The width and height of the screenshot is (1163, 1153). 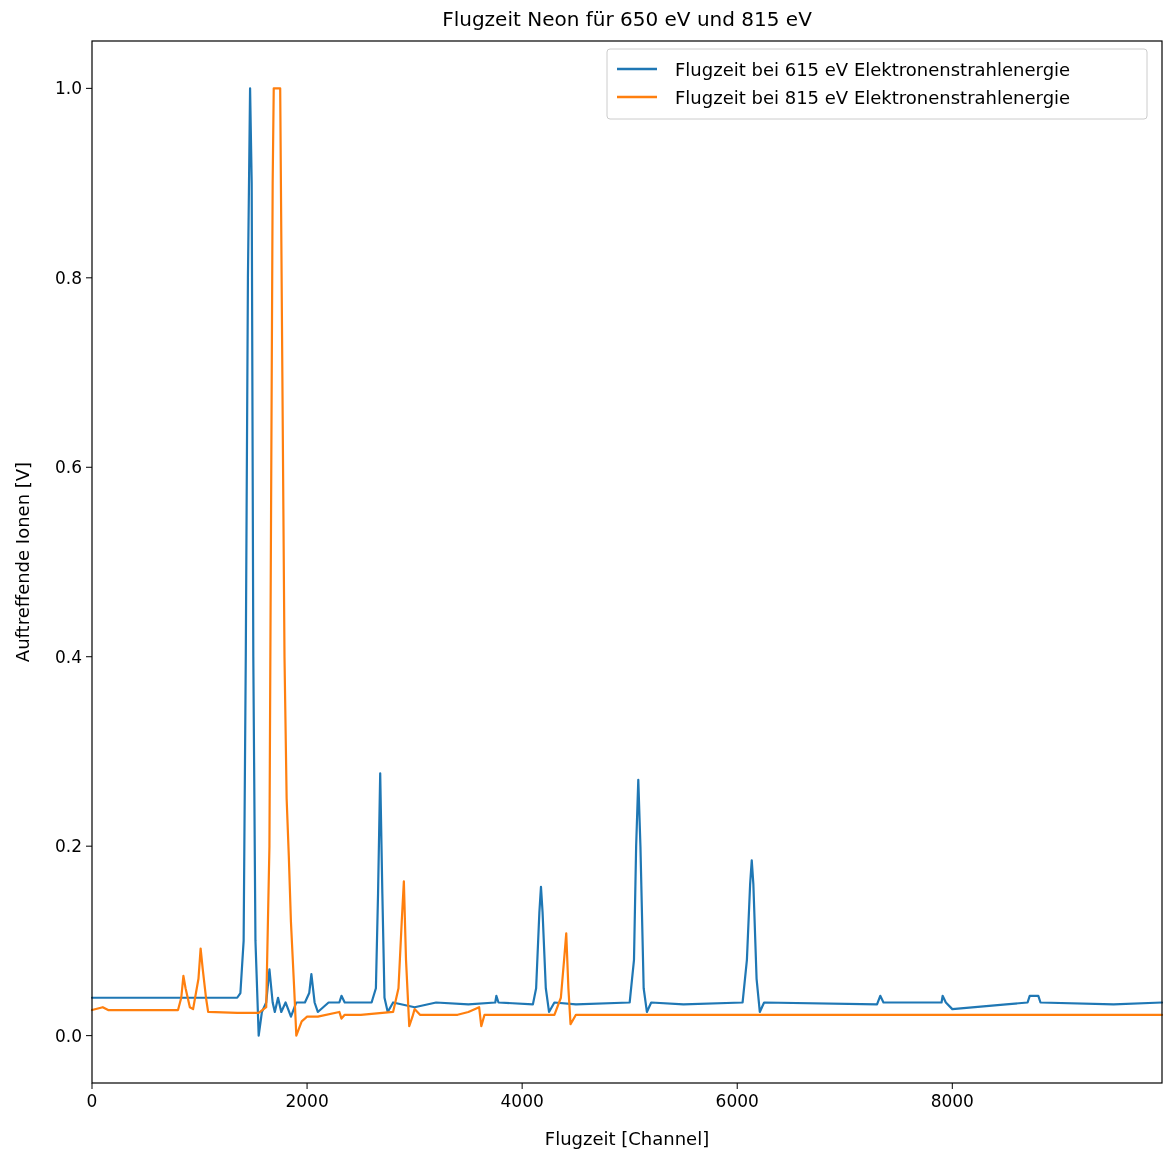 What do you see at coordinates (68, 846) in the screenshot?
I see `y-tick-label: 0.2` at bounding box center [68, 846].